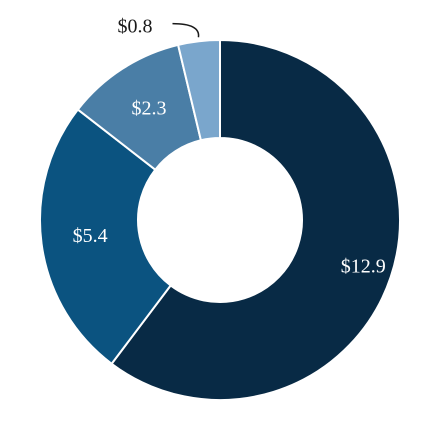 This screenshot has height=440, width=440. Describe the element at coordinates (134, 26) in the screenshot. I see `value-label: $0.8` at that location.